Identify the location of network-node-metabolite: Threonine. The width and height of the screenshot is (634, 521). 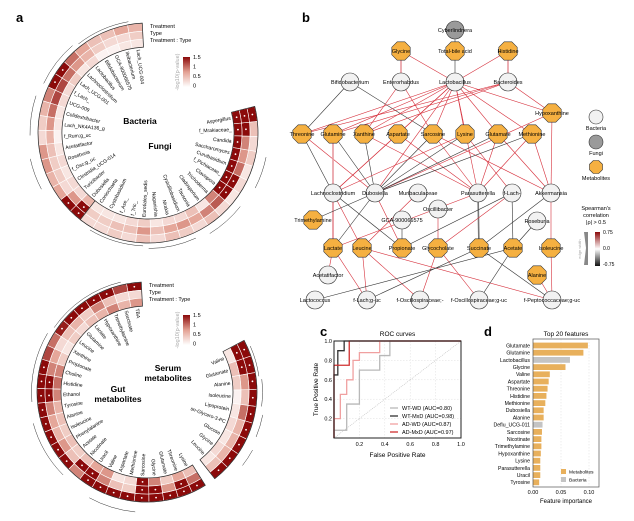
(302, 134).